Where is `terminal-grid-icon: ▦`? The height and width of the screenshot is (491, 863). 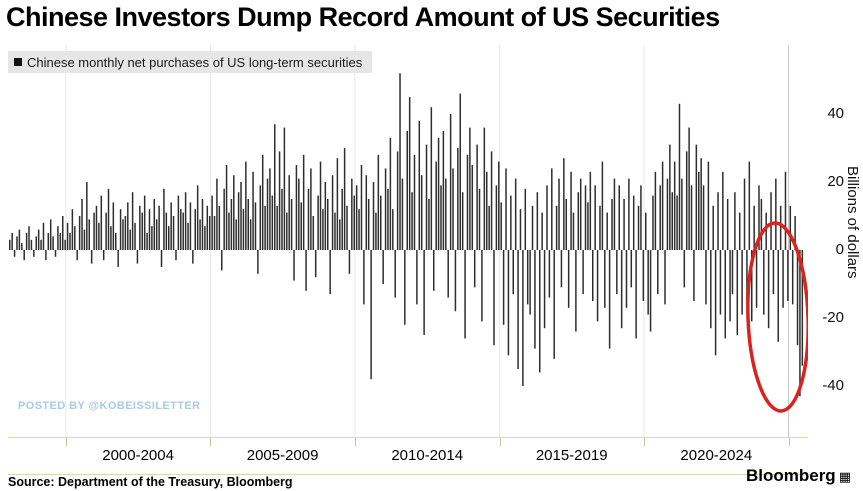 terminal-grid-icon: ▦ is located at coordinates (844, 476).